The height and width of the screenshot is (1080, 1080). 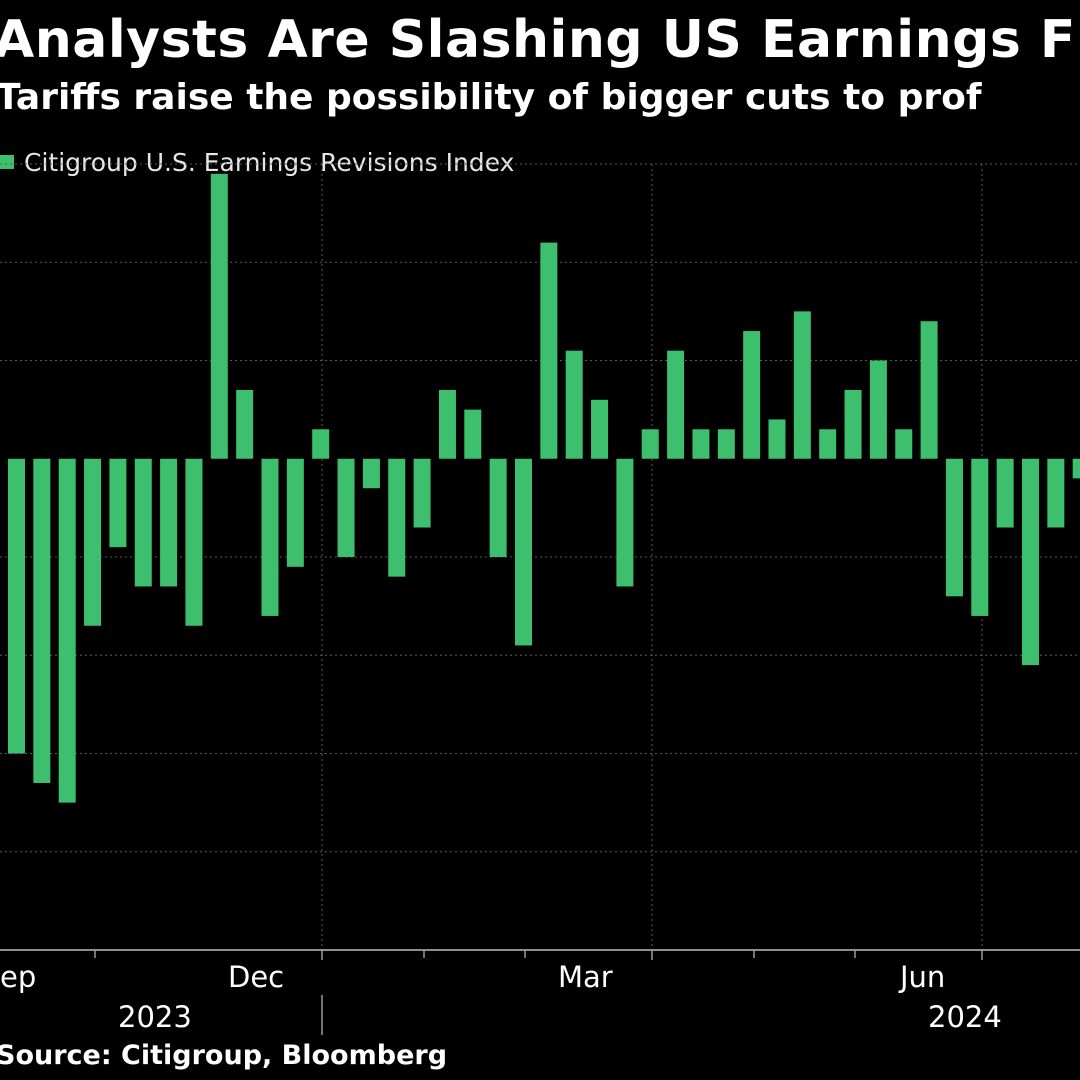 I want to click on x-tick-label-jun: Jun, so click(x=921, y=977).